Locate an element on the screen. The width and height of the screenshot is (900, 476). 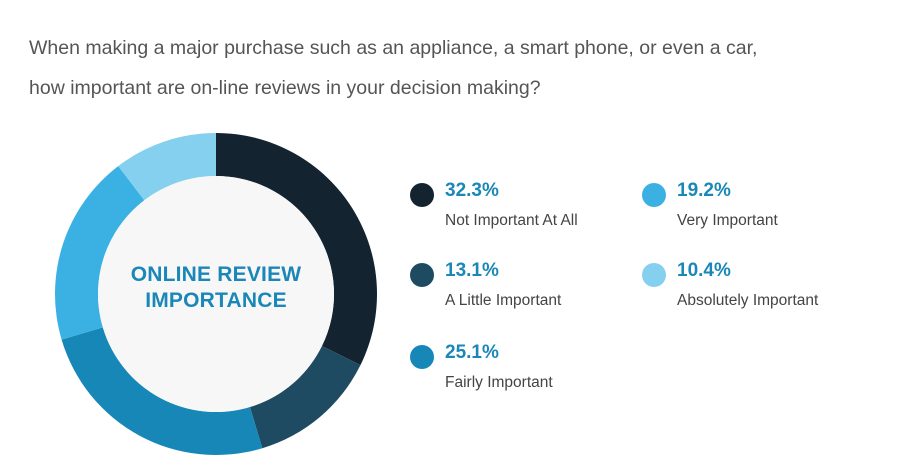
donut-center-label-line-2: IMPORTANCE is located at coordinates (216, 300).